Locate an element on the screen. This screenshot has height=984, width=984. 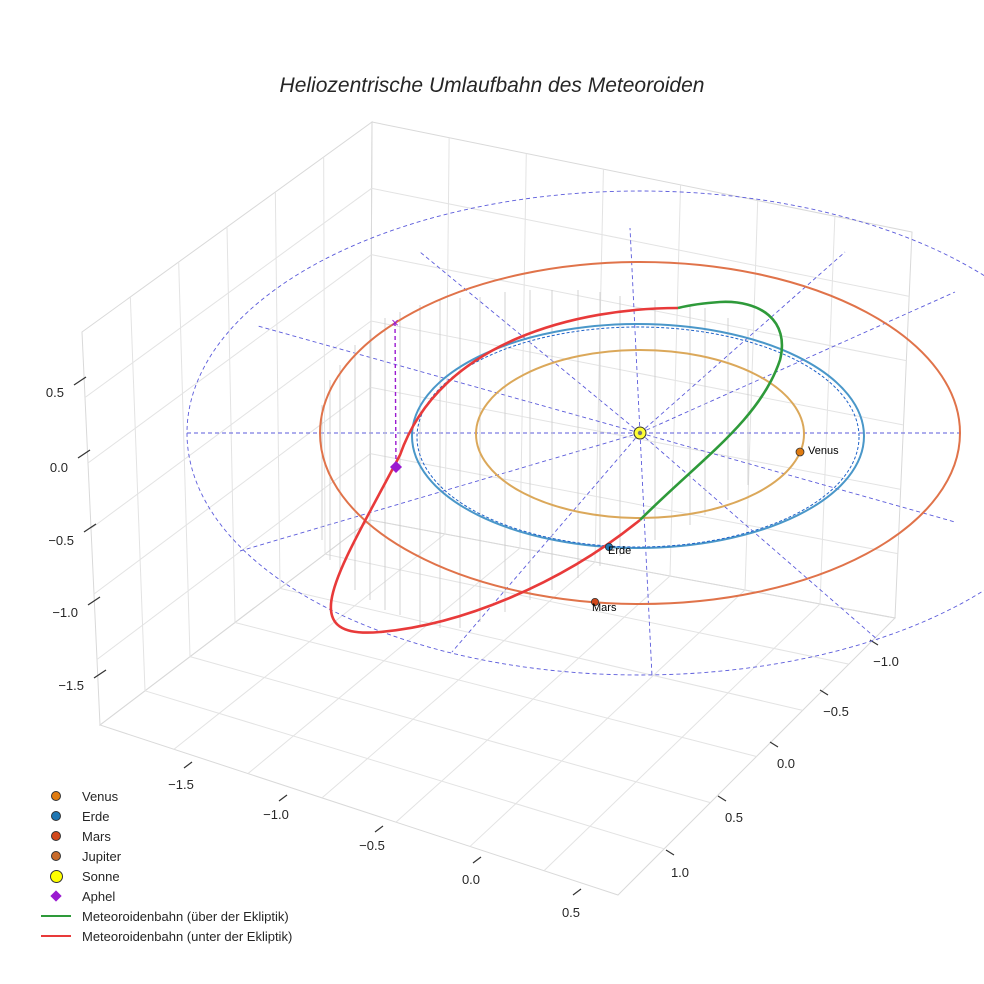
aphel-drop-line is located at coordinates (395, 394).